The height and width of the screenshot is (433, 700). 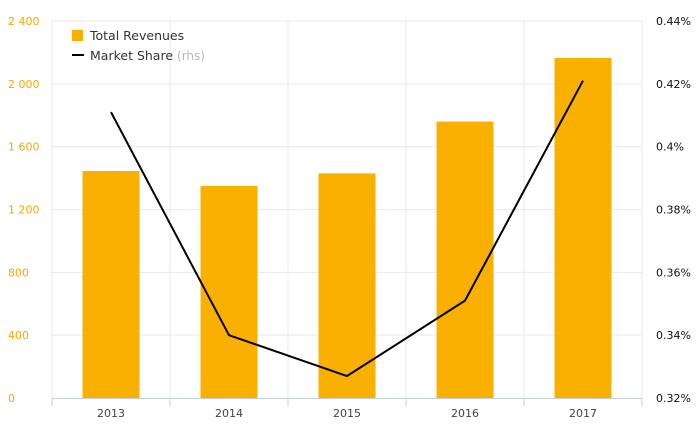 What do you see at coordinates (229, 291) in the screenshot?
I see `bar-2014` at bounding box center [229, 291].